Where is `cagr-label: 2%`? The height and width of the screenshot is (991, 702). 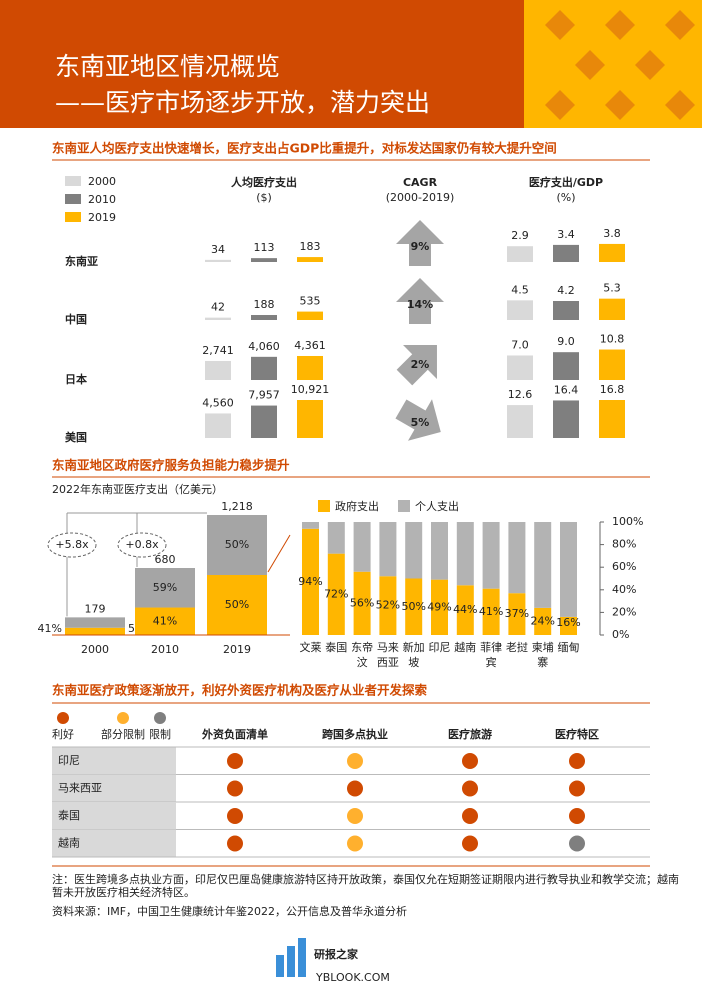
cagr-label: 2% is located at coordinates (420, 364).